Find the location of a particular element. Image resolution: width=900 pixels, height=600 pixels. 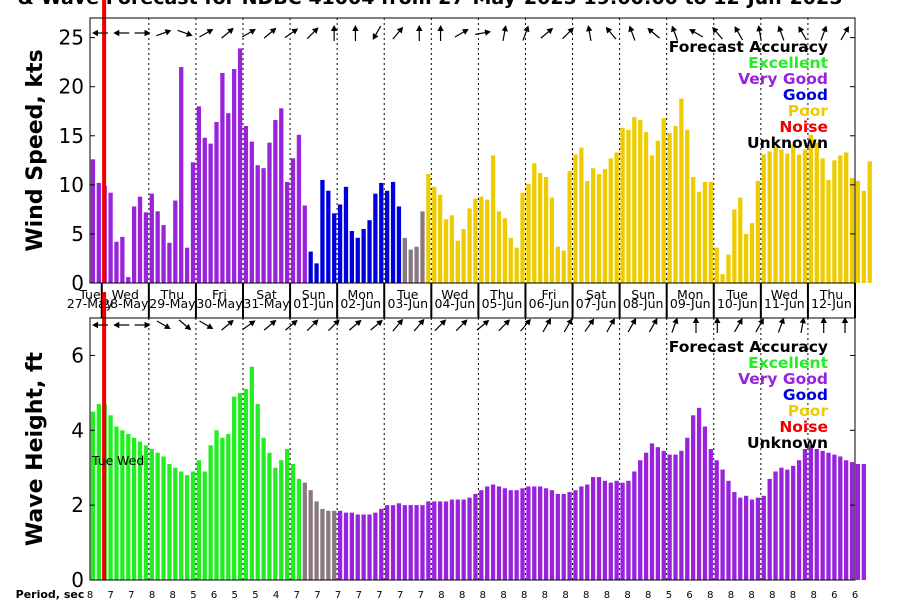

period-label: Period, sec is located at coordinates (50, 594).